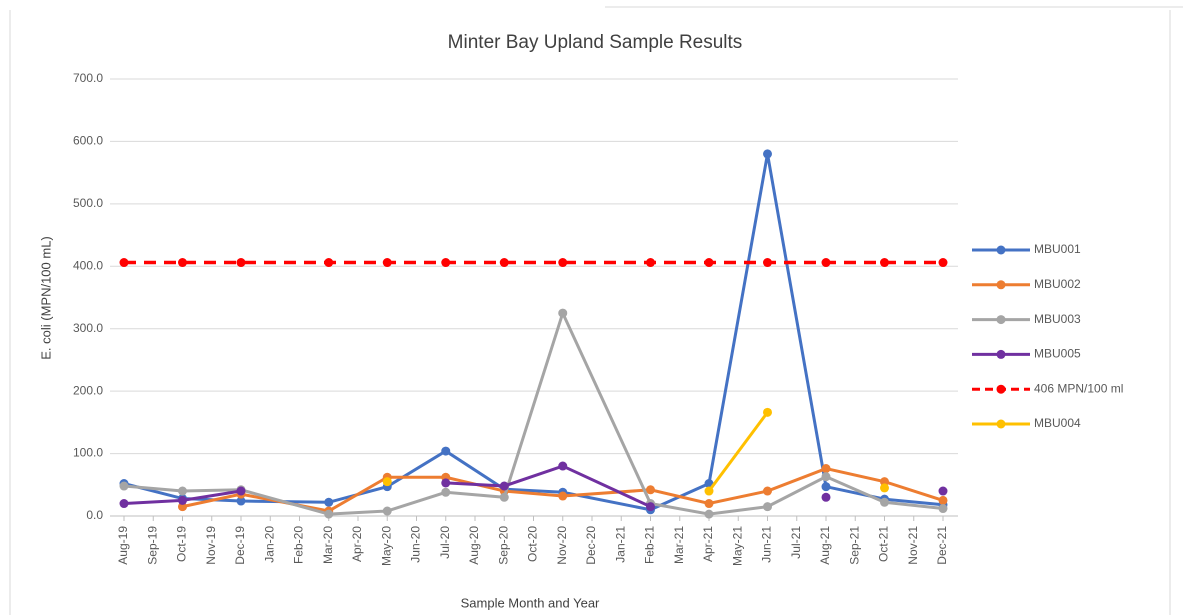 This screenshot has height=615, width=1183. What do you see at coordinates (88, 453) in the screenshot?
I see `y-tick-label: 100.0` at bounding box center [88, 453].